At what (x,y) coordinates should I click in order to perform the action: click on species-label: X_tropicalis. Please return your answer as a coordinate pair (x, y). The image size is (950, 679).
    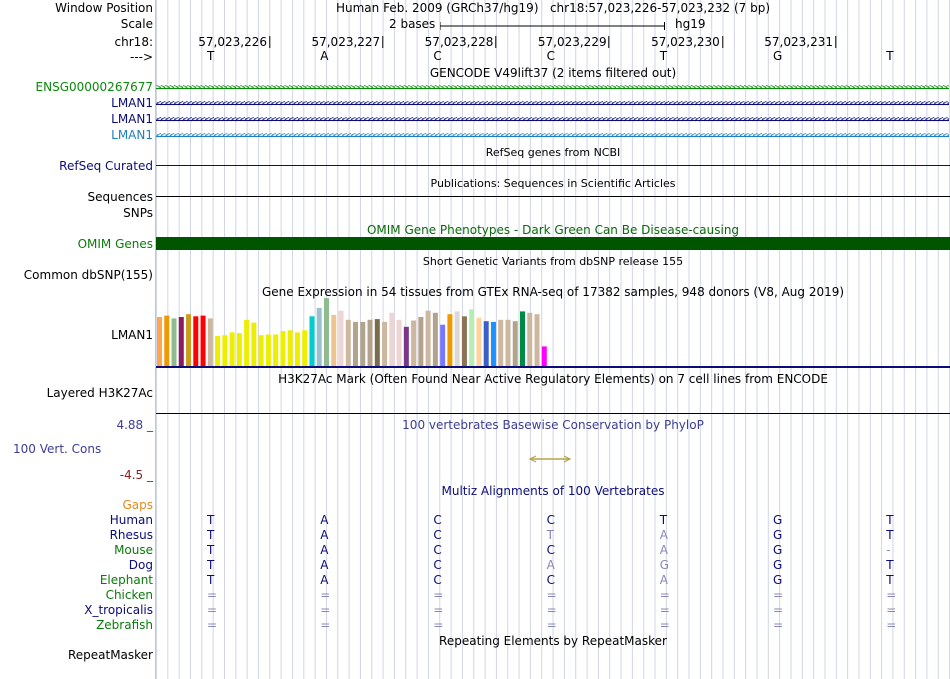
    Looking at the image, I should click on (118, 610).